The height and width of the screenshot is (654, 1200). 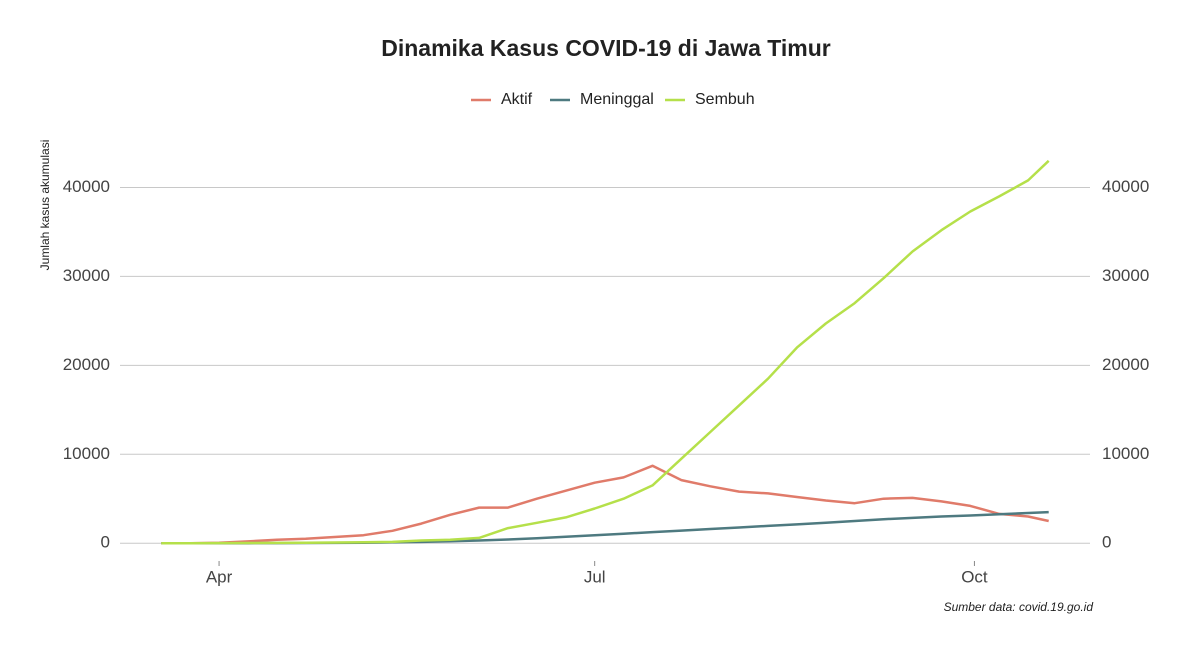 What do you see at coordinates (86, 275) in the screenshot?
I see `y-tick-label: 30000` at bounding box center [86, 275].